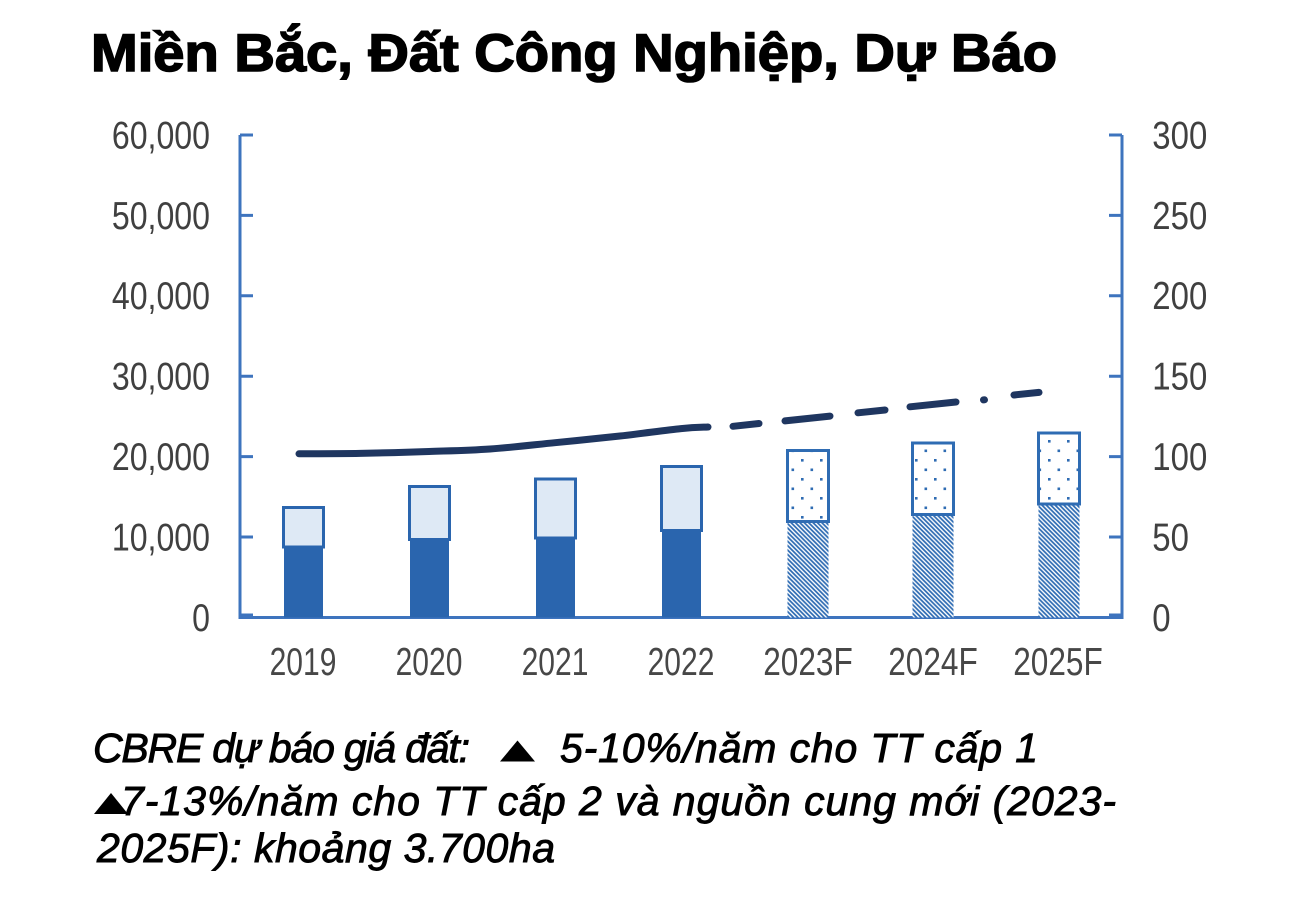  I want to click on svg-text: CBRE dự báo giá đất:, so click(281, 748).